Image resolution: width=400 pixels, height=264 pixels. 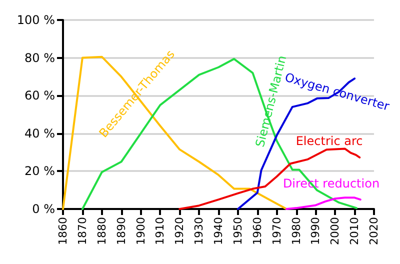 What do you see at coordinates (257, 231) in the screenshot?
I see `x-tick-label: 1960` at bounding box center [257, 231].